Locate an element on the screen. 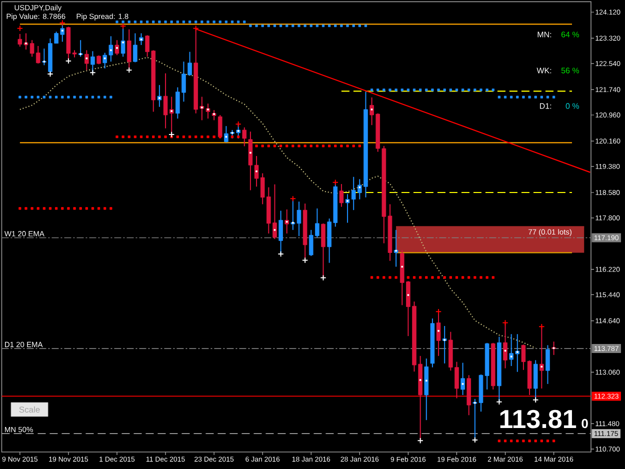 The image size is (625, 469). annotation: 0 % is located at coordinates (572, 106).